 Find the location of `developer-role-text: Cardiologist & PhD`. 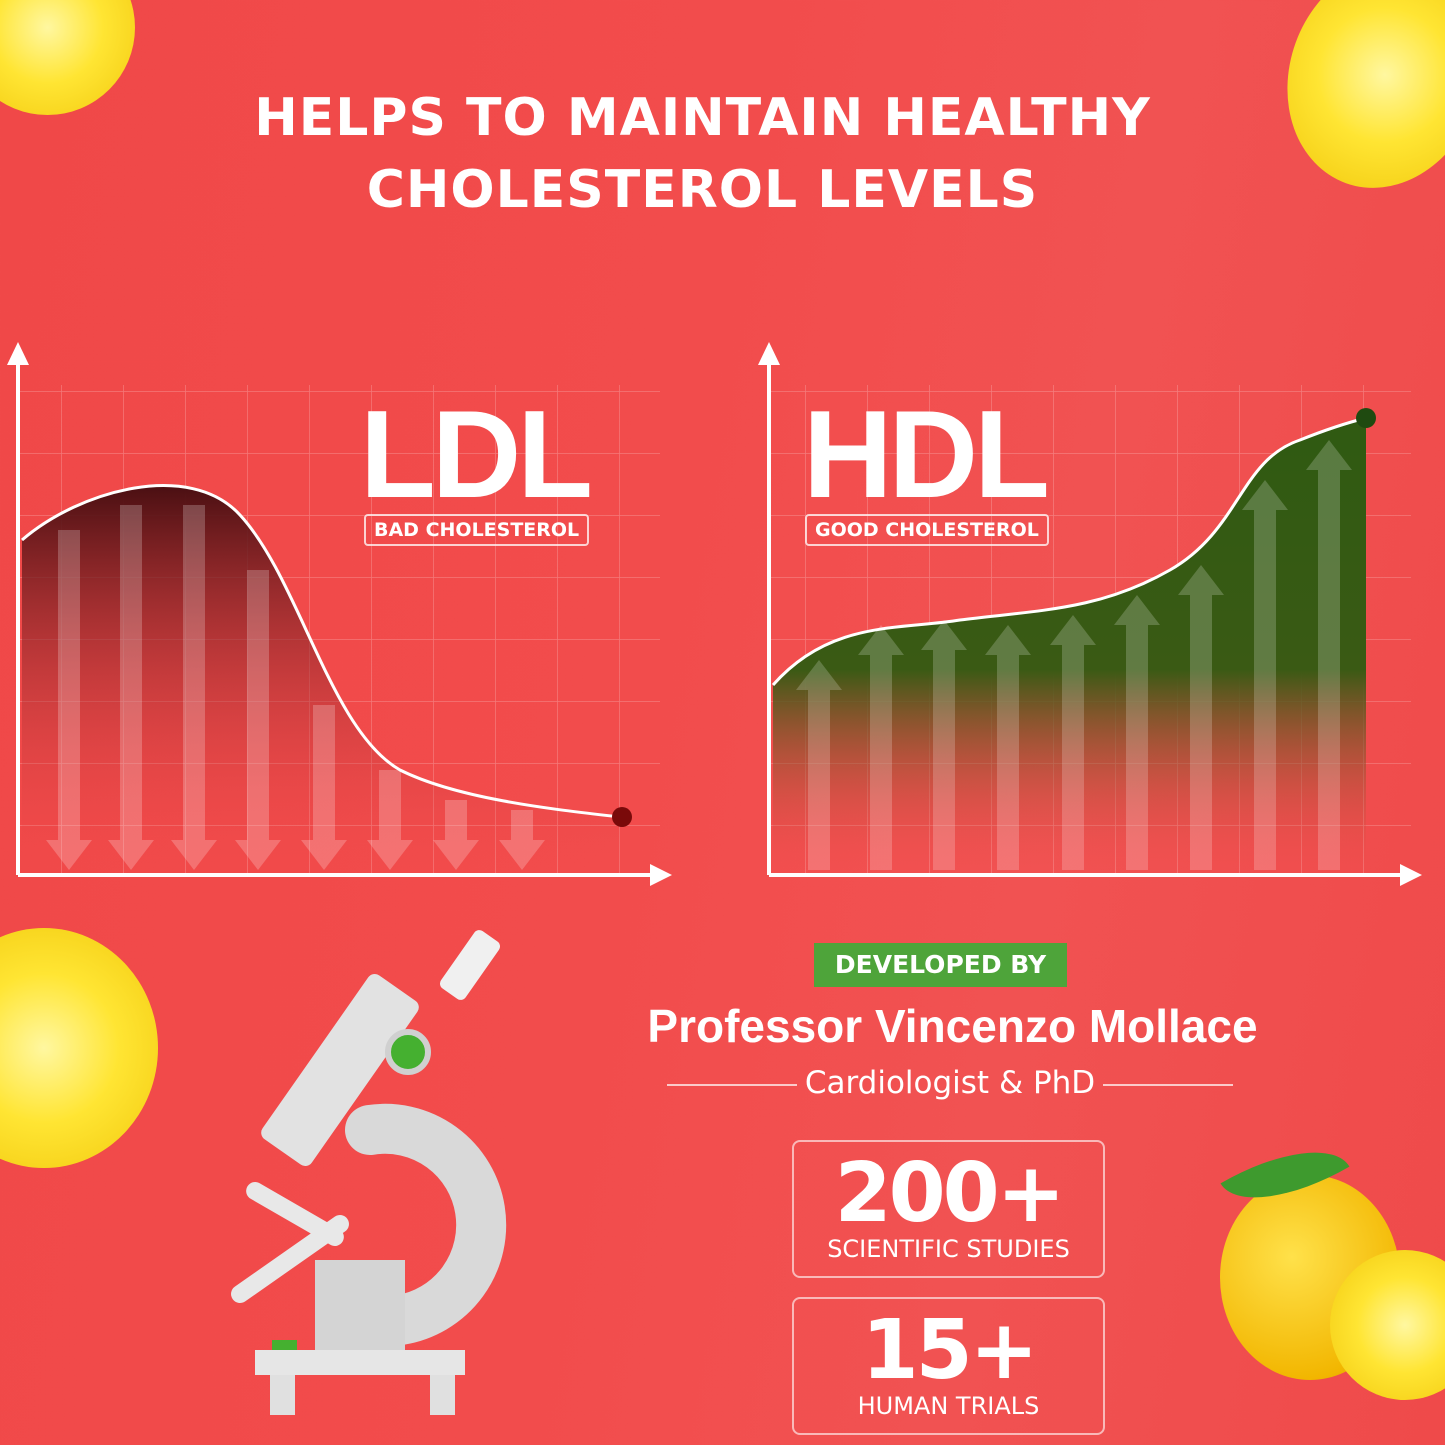

developer-role-text: Cardiologist & PhD is located at coordinates (950, 1083).